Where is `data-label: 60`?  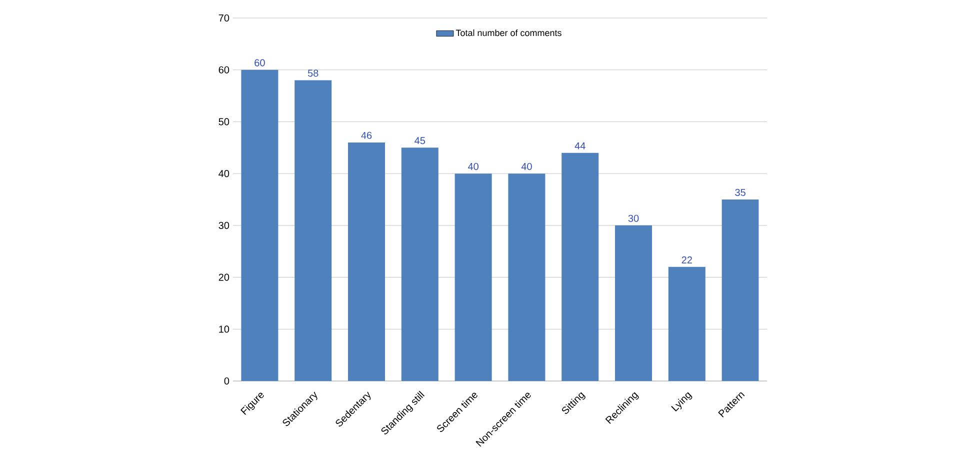
data-label: 60 is located at coordinates (259, 62).